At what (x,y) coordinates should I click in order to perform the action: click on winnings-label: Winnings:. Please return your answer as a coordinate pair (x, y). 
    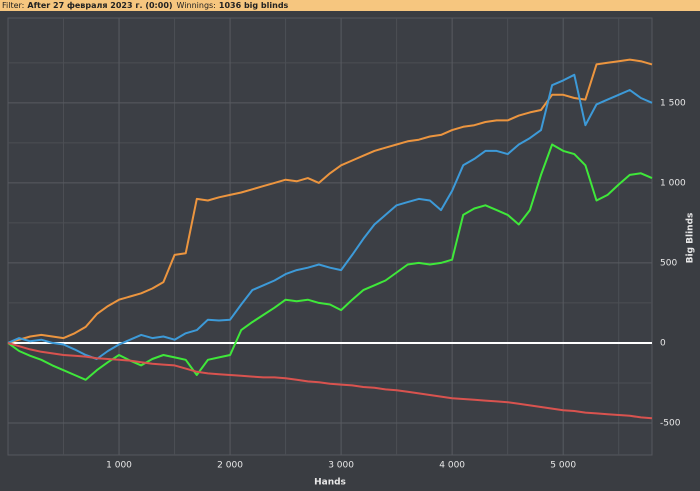
    Looking at the image, I should click on (196, 5).